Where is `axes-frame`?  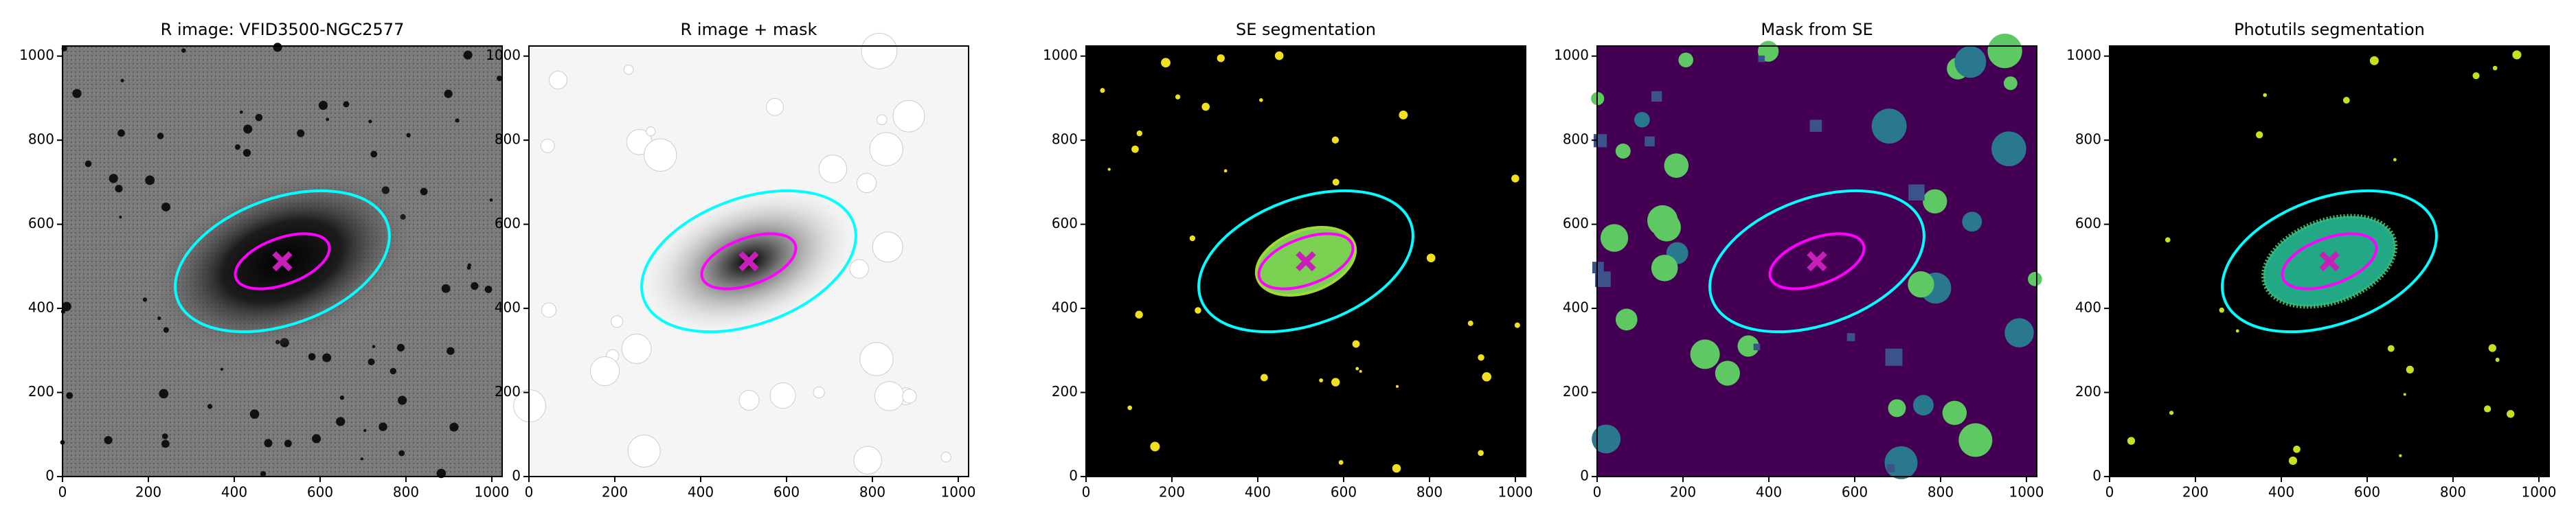
axes-frame is located at coordinates (1816, 261).